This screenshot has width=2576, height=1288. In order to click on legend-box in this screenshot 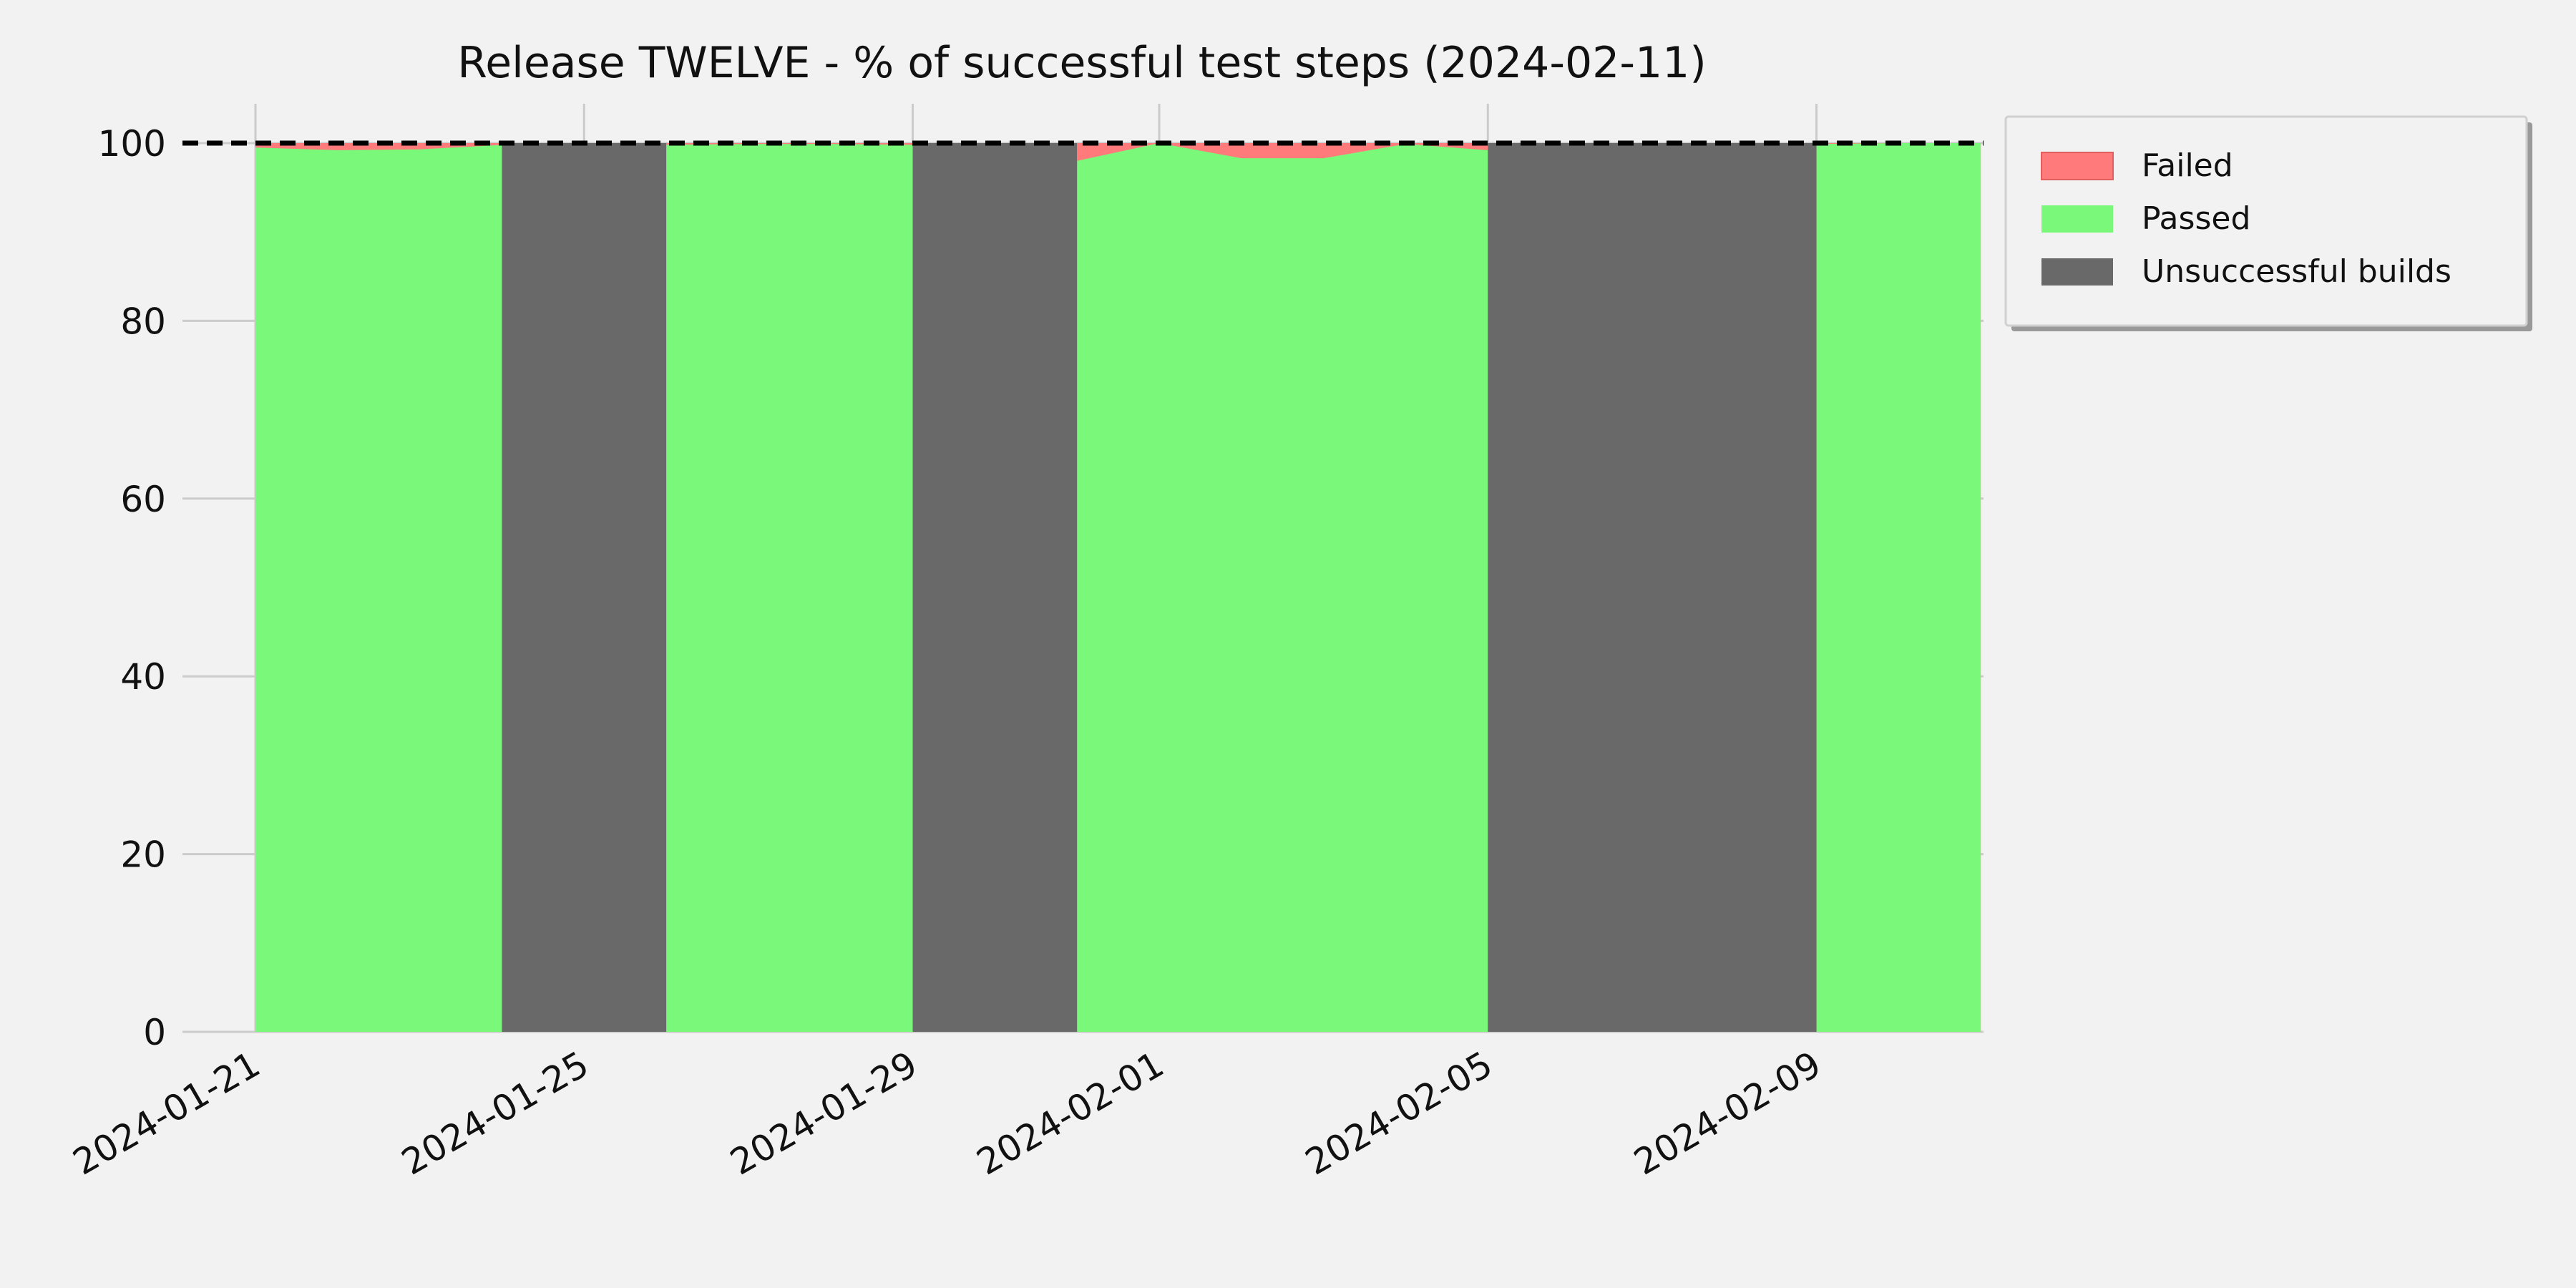, I will do `click(2266, 221)`.